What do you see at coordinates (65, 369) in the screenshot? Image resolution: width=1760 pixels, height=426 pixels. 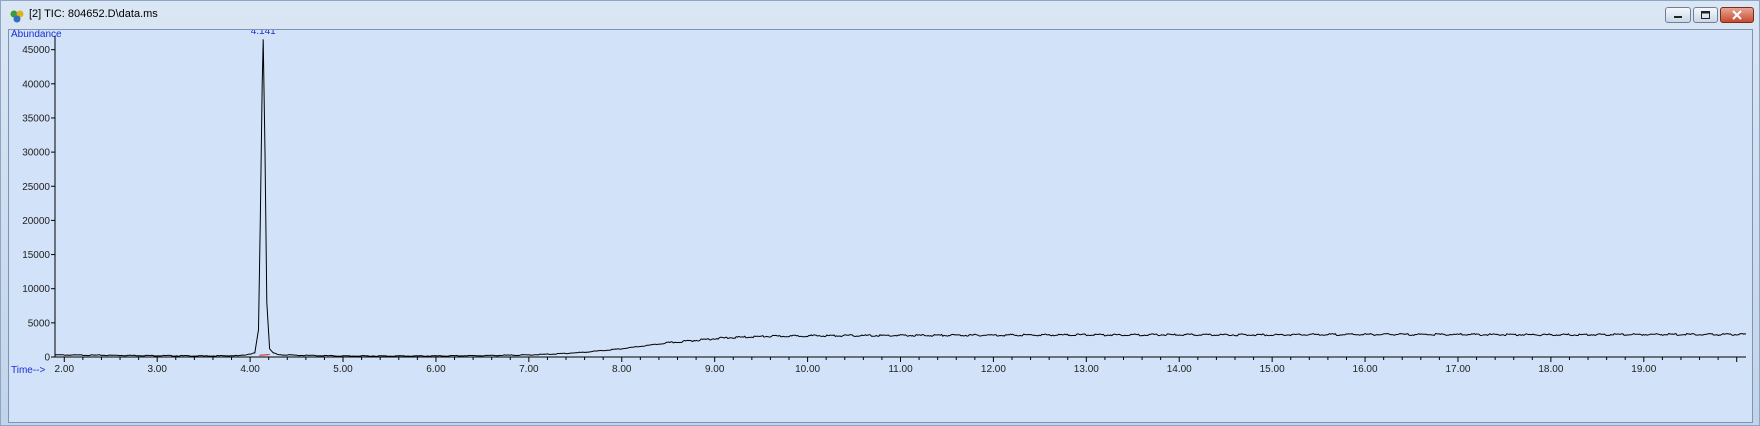 I see `x-tick-label: 2.00` at bounding box center [65, 369].